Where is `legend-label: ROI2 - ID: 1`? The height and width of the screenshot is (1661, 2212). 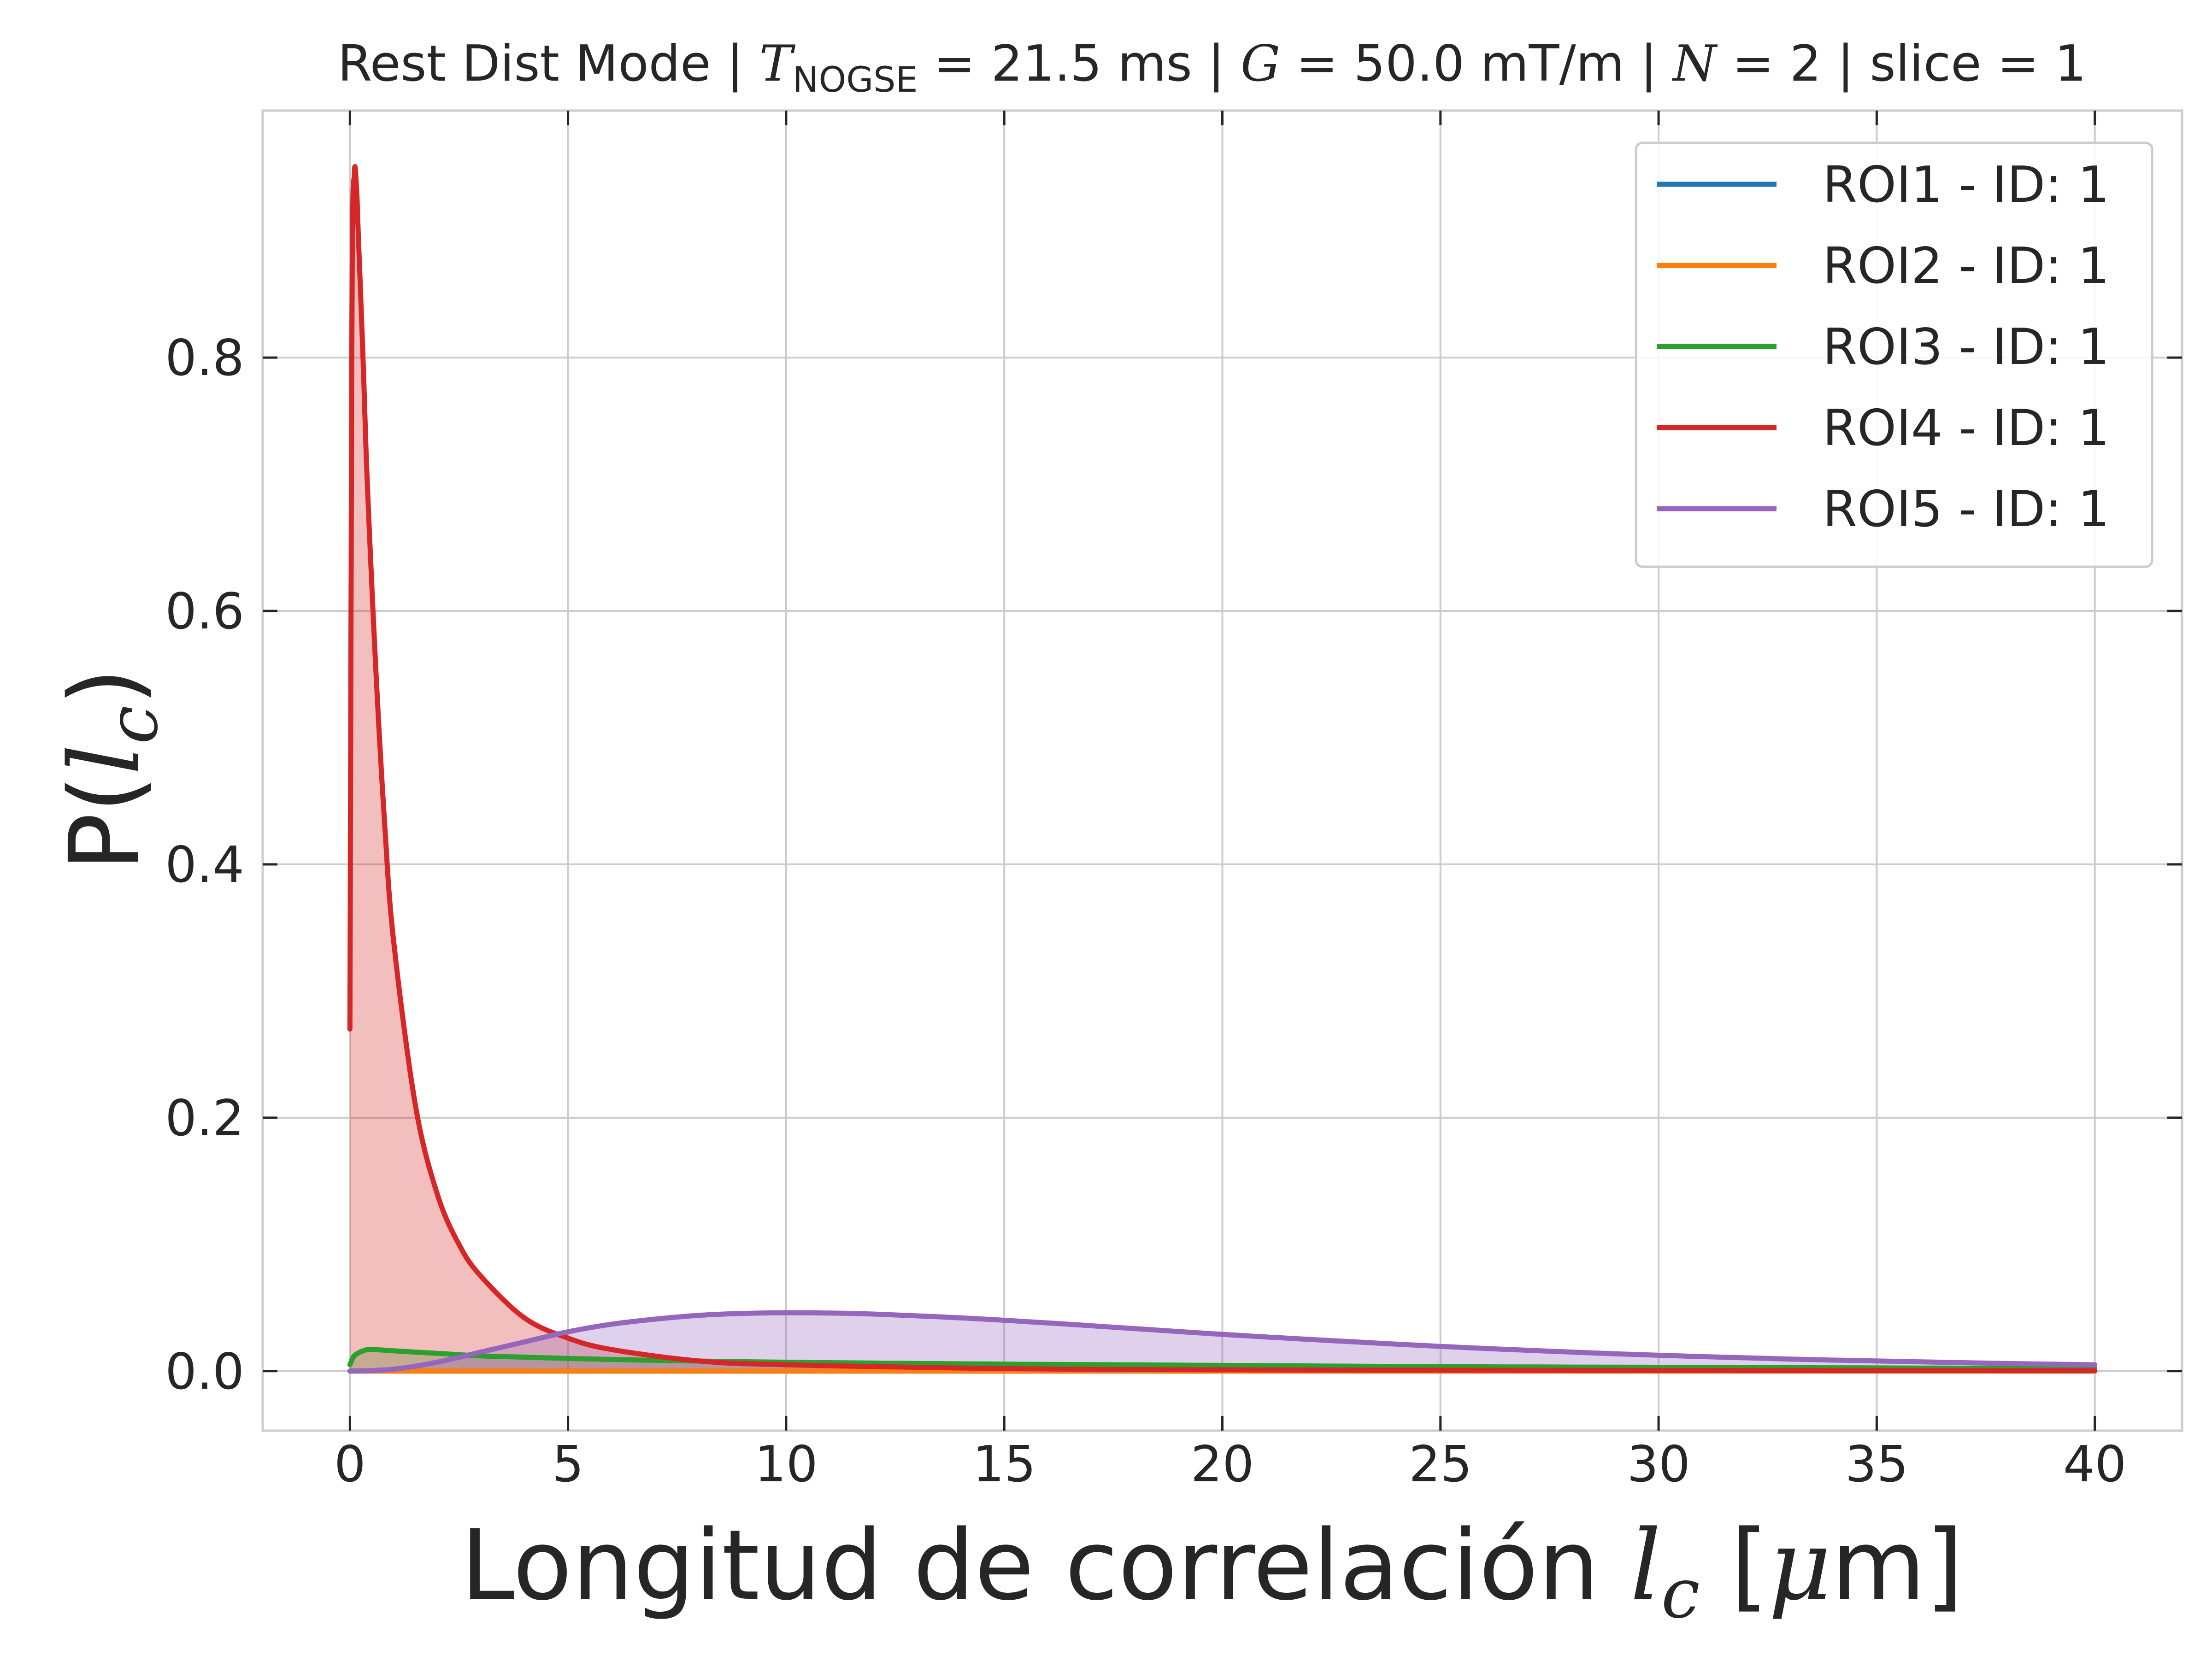 legend-label: ROI2 - ID: 1 is located at coordinates (1966, 266).